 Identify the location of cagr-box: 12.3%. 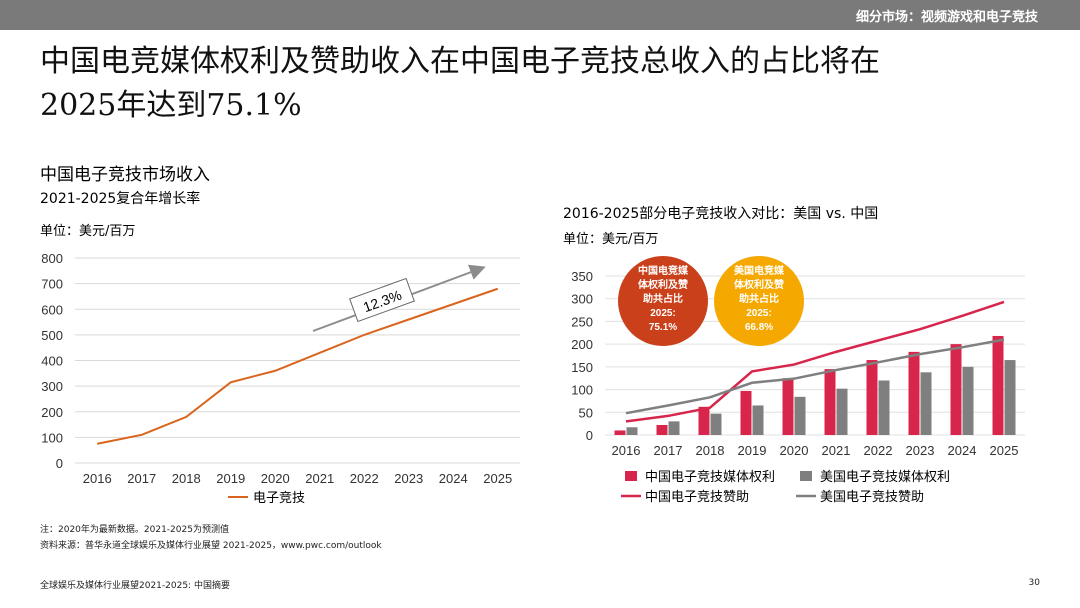
(382, 300).